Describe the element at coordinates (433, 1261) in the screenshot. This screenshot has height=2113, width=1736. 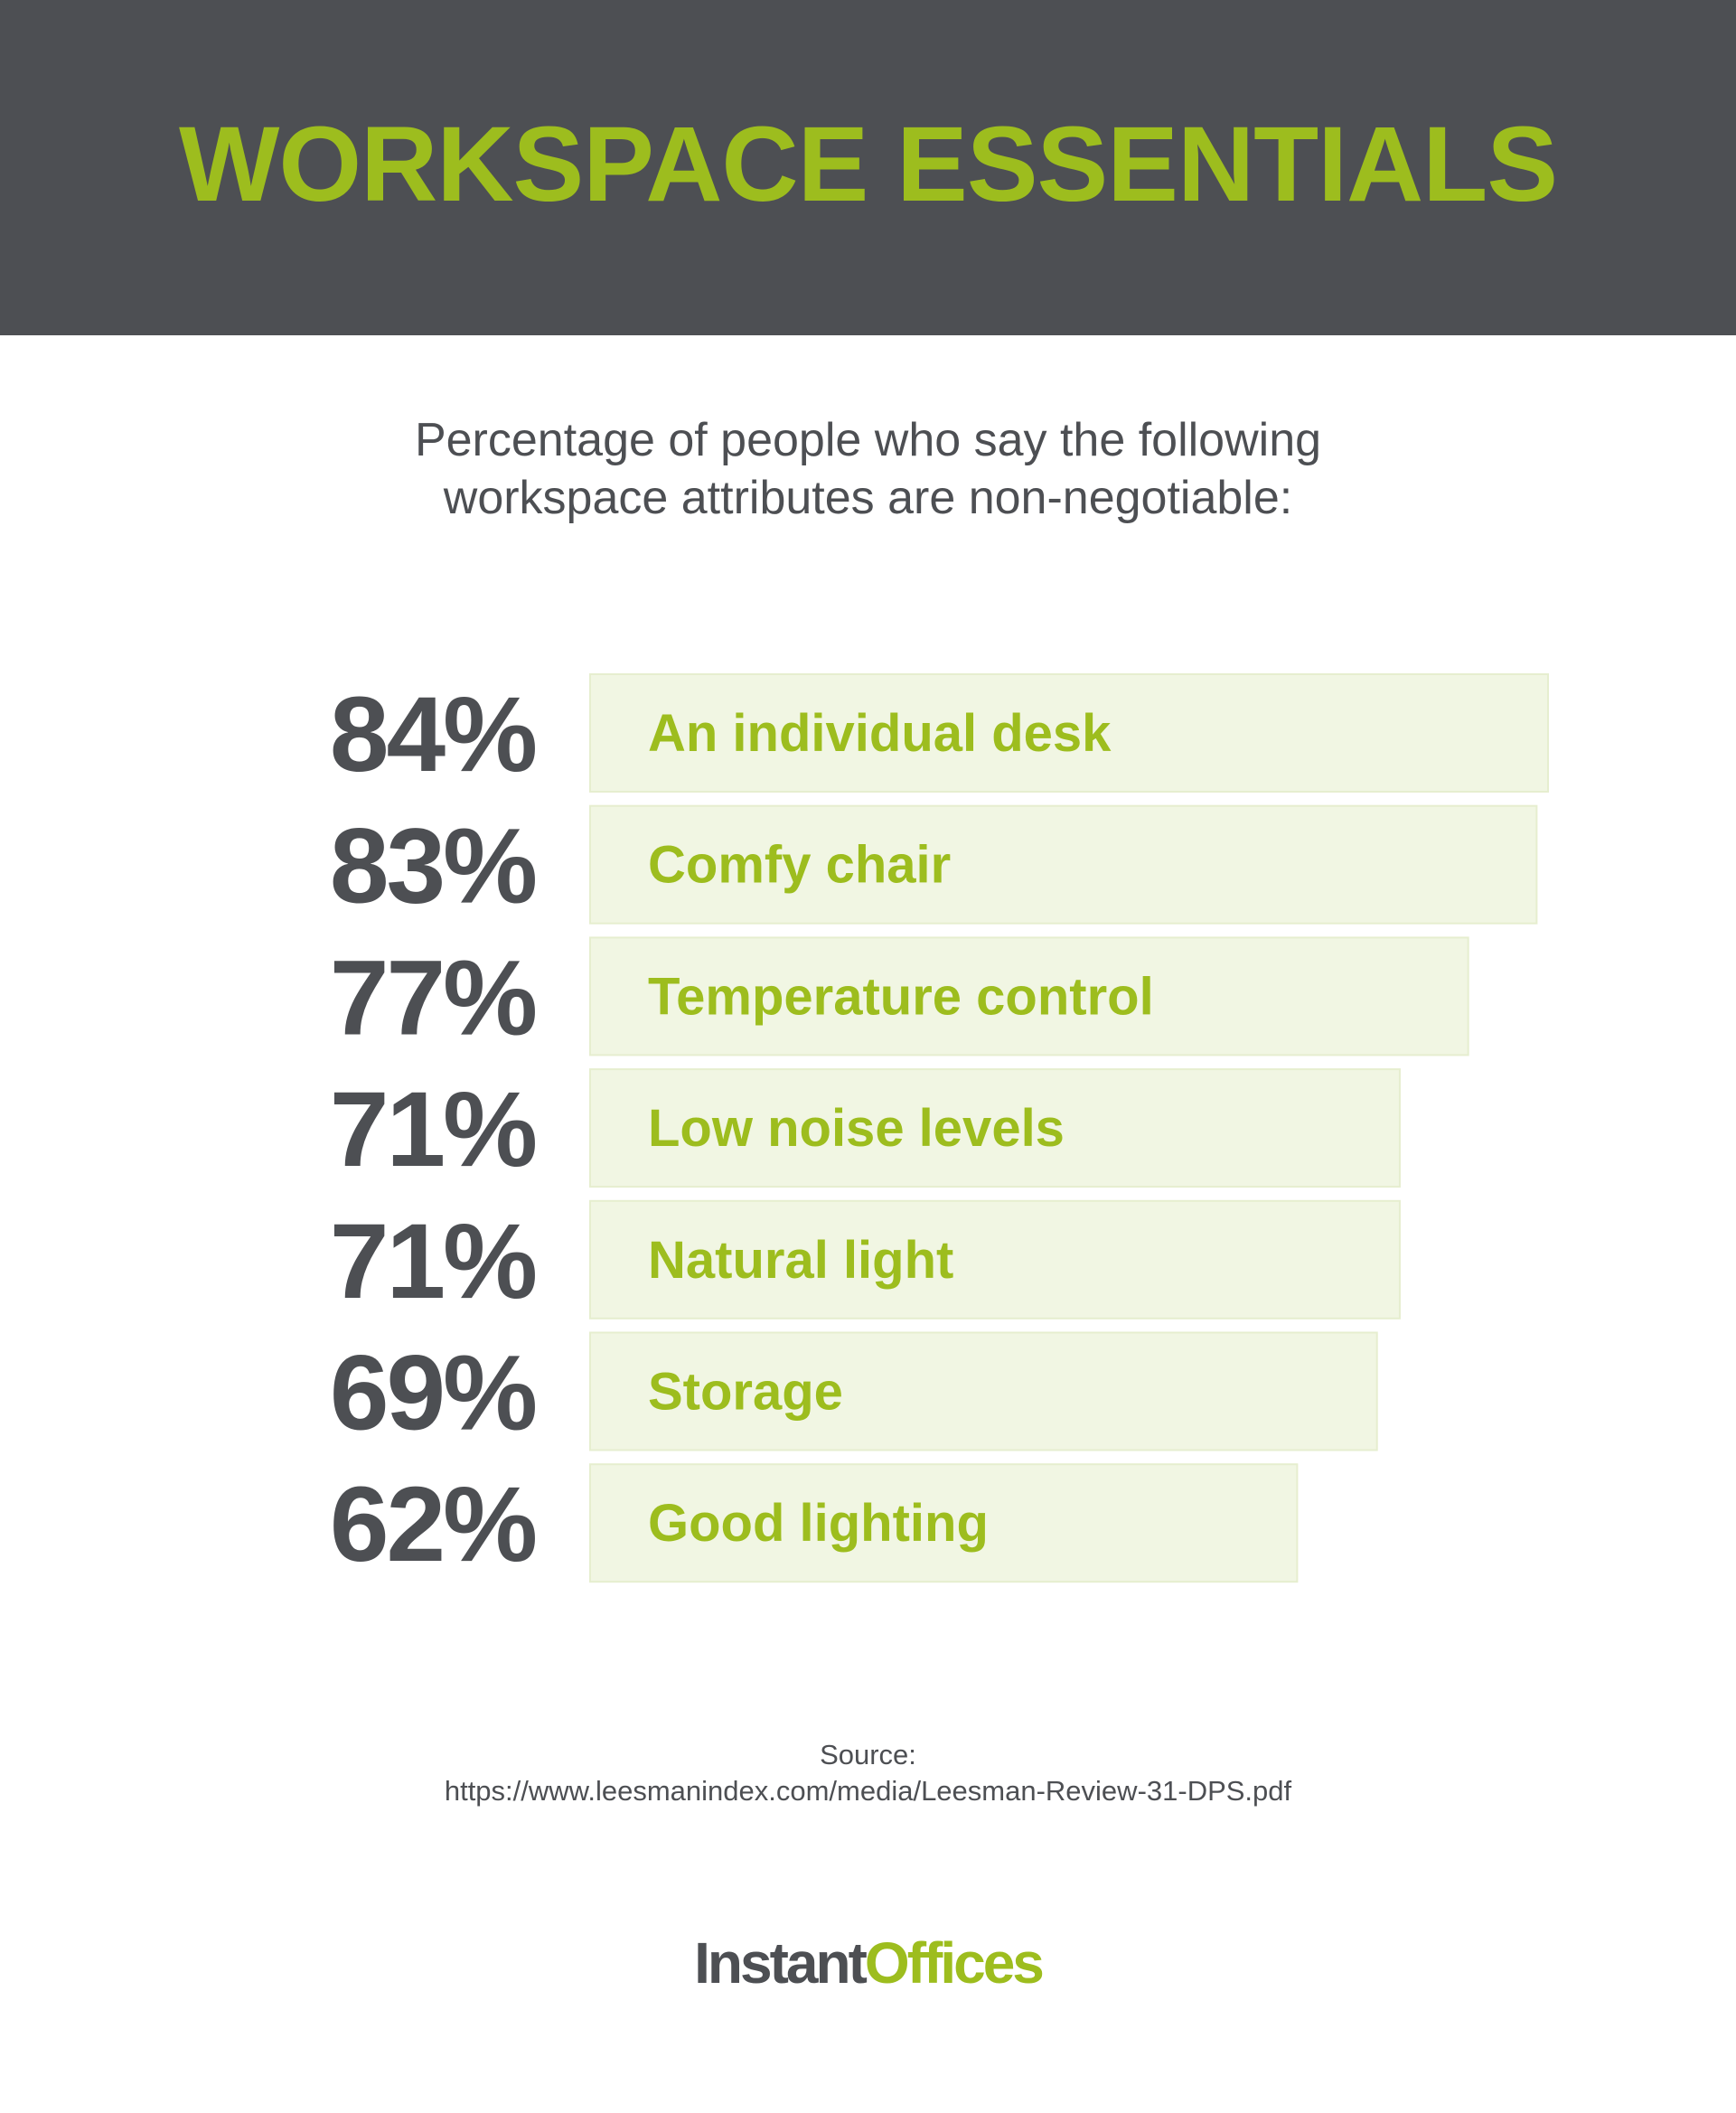
I see `value-label-5: 71%` at that location.